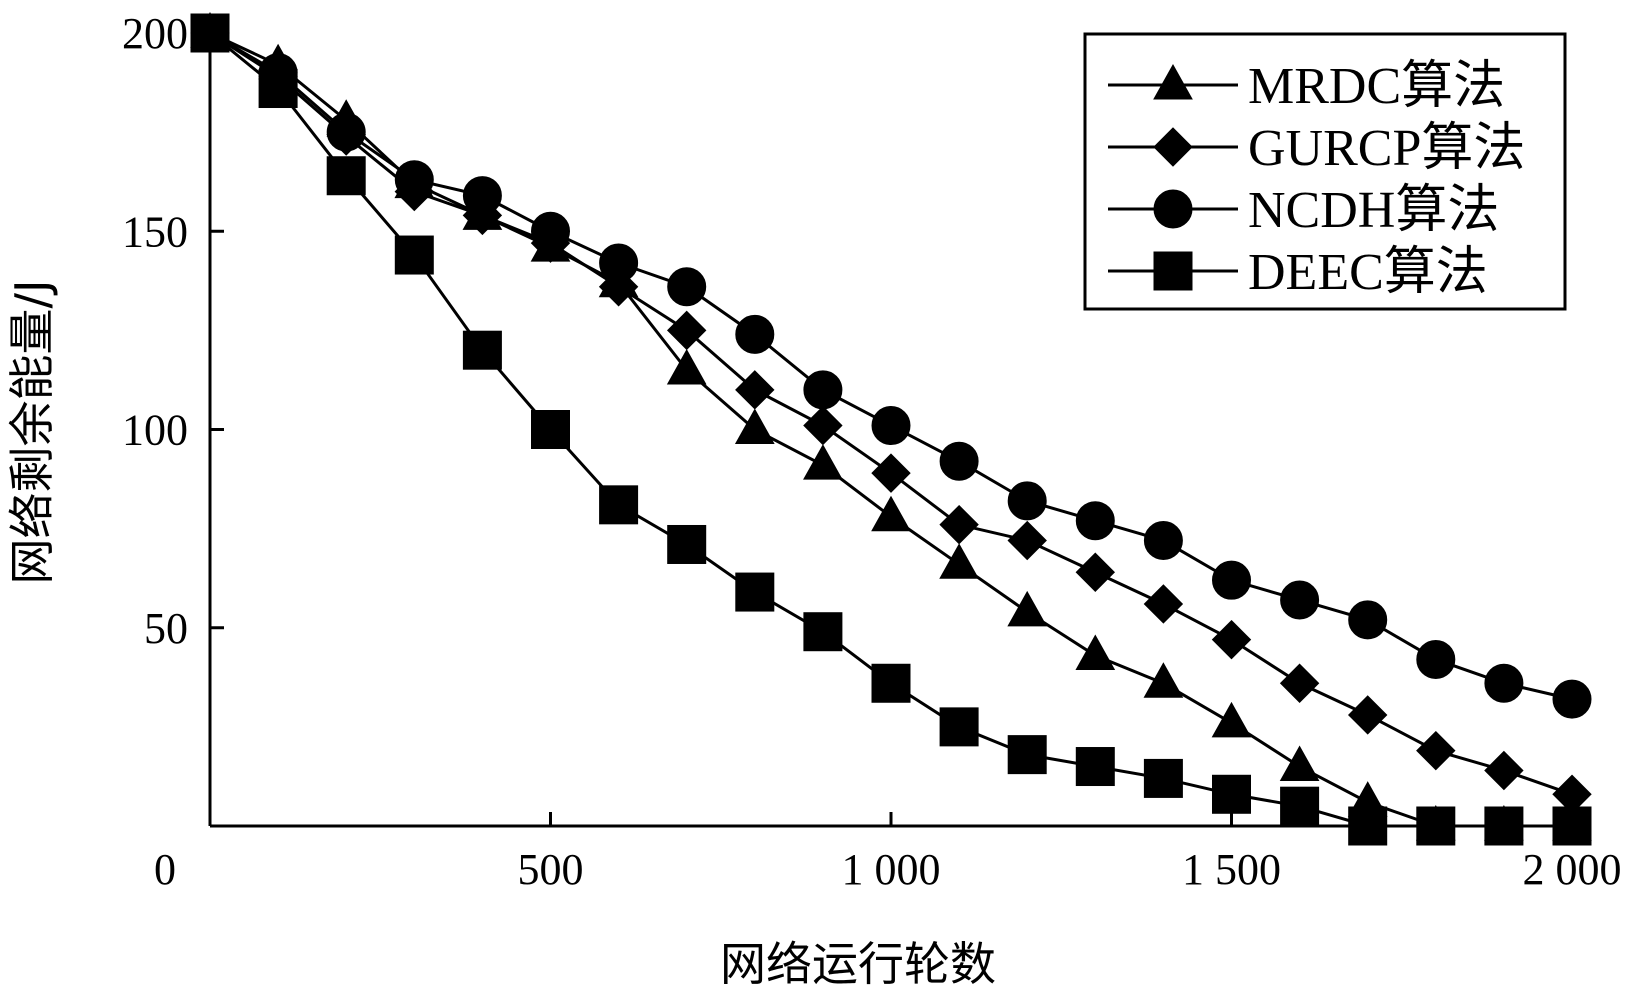 The width and height of the screenshot is (1640, 1000). I want to click on y-tick-label: 150, so click(155, 231).